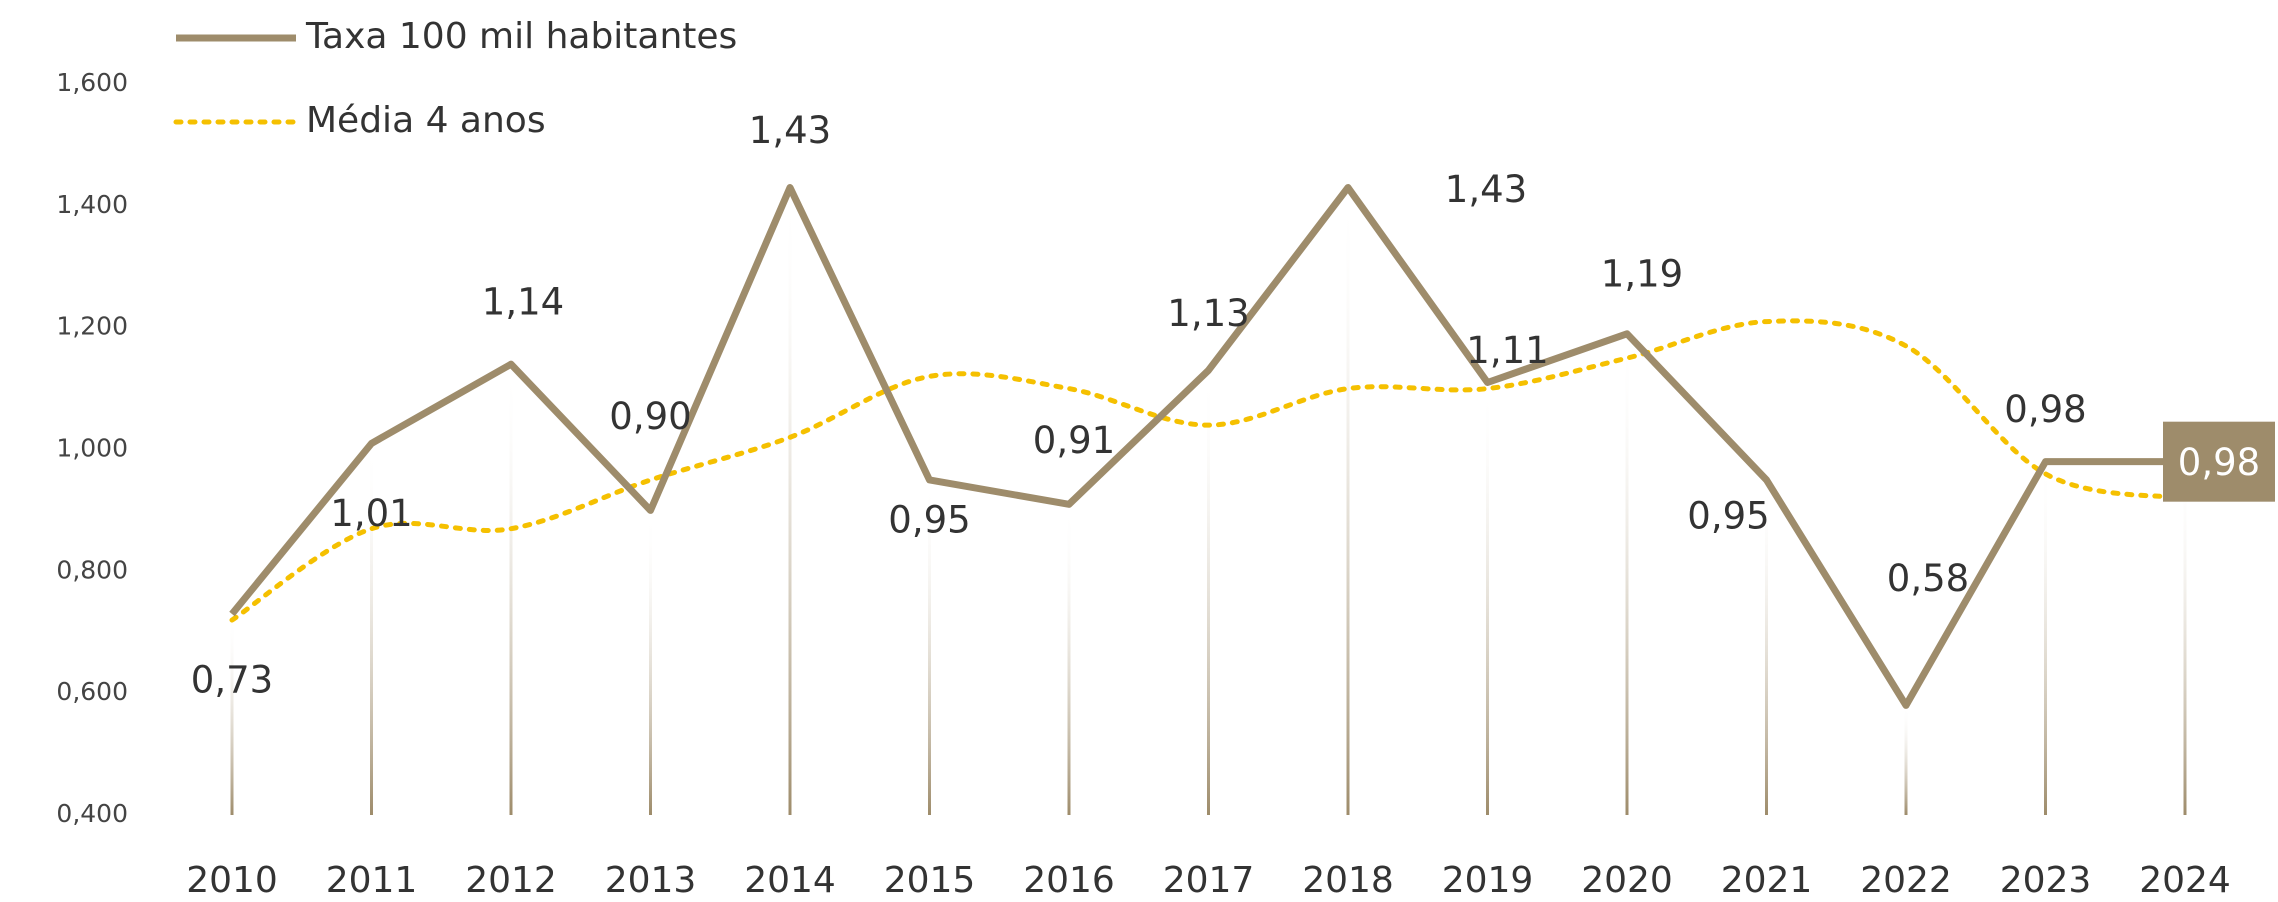  What do you see at coordinates (651, 880) in the screenshot?
I see `x-tick-label: 2013` at bounding box center [651, 880].